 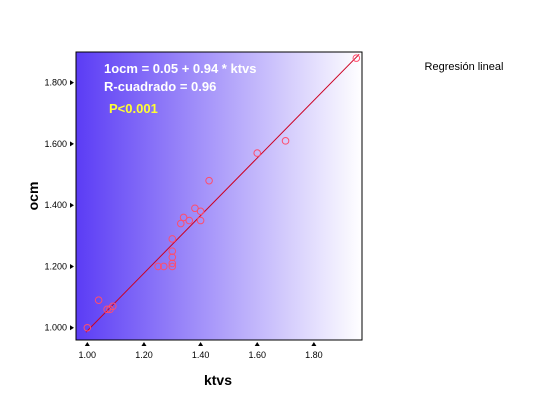 What do you see at coordinates (133, 108) in the screenshot?
I see `p-value-label: P<0.001` at bounding box center [133, 108].